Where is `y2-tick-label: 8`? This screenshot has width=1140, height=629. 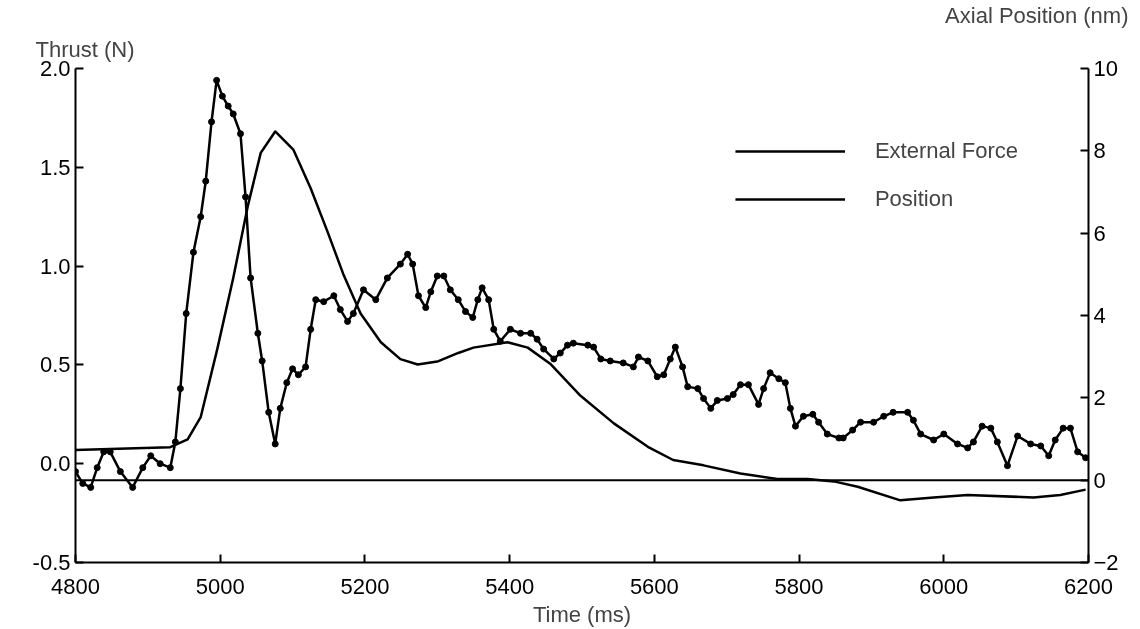 y2-tick-label: 8 is located at coordinates (1099, 151).